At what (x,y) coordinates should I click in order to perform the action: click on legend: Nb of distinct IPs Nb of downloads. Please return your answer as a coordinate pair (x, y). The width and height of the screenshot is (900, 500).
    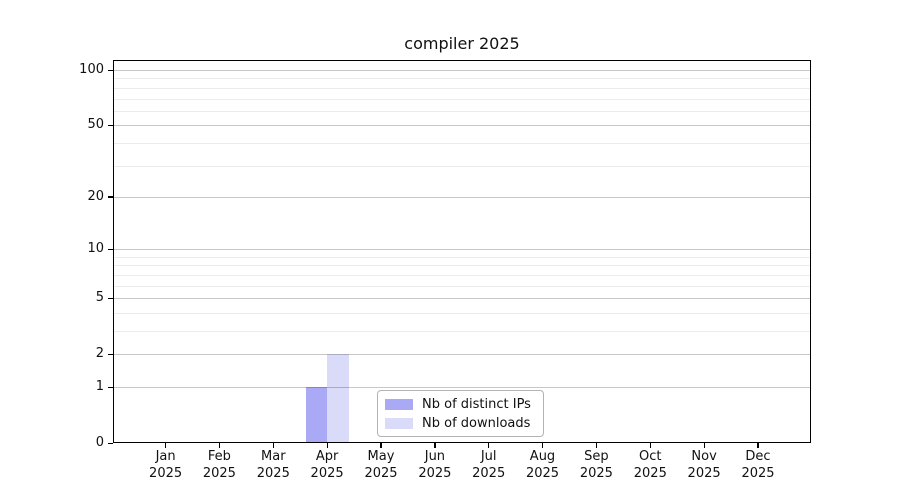
    Looking at the image, I should click on (460, 413).